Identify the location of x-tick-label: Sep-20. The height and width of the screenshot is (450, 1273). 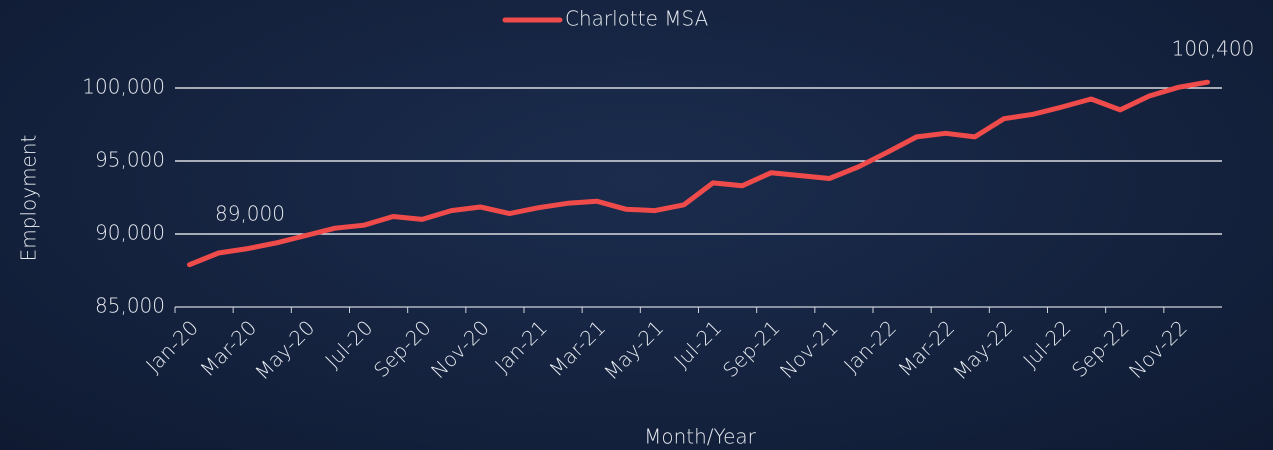
(402, 348).